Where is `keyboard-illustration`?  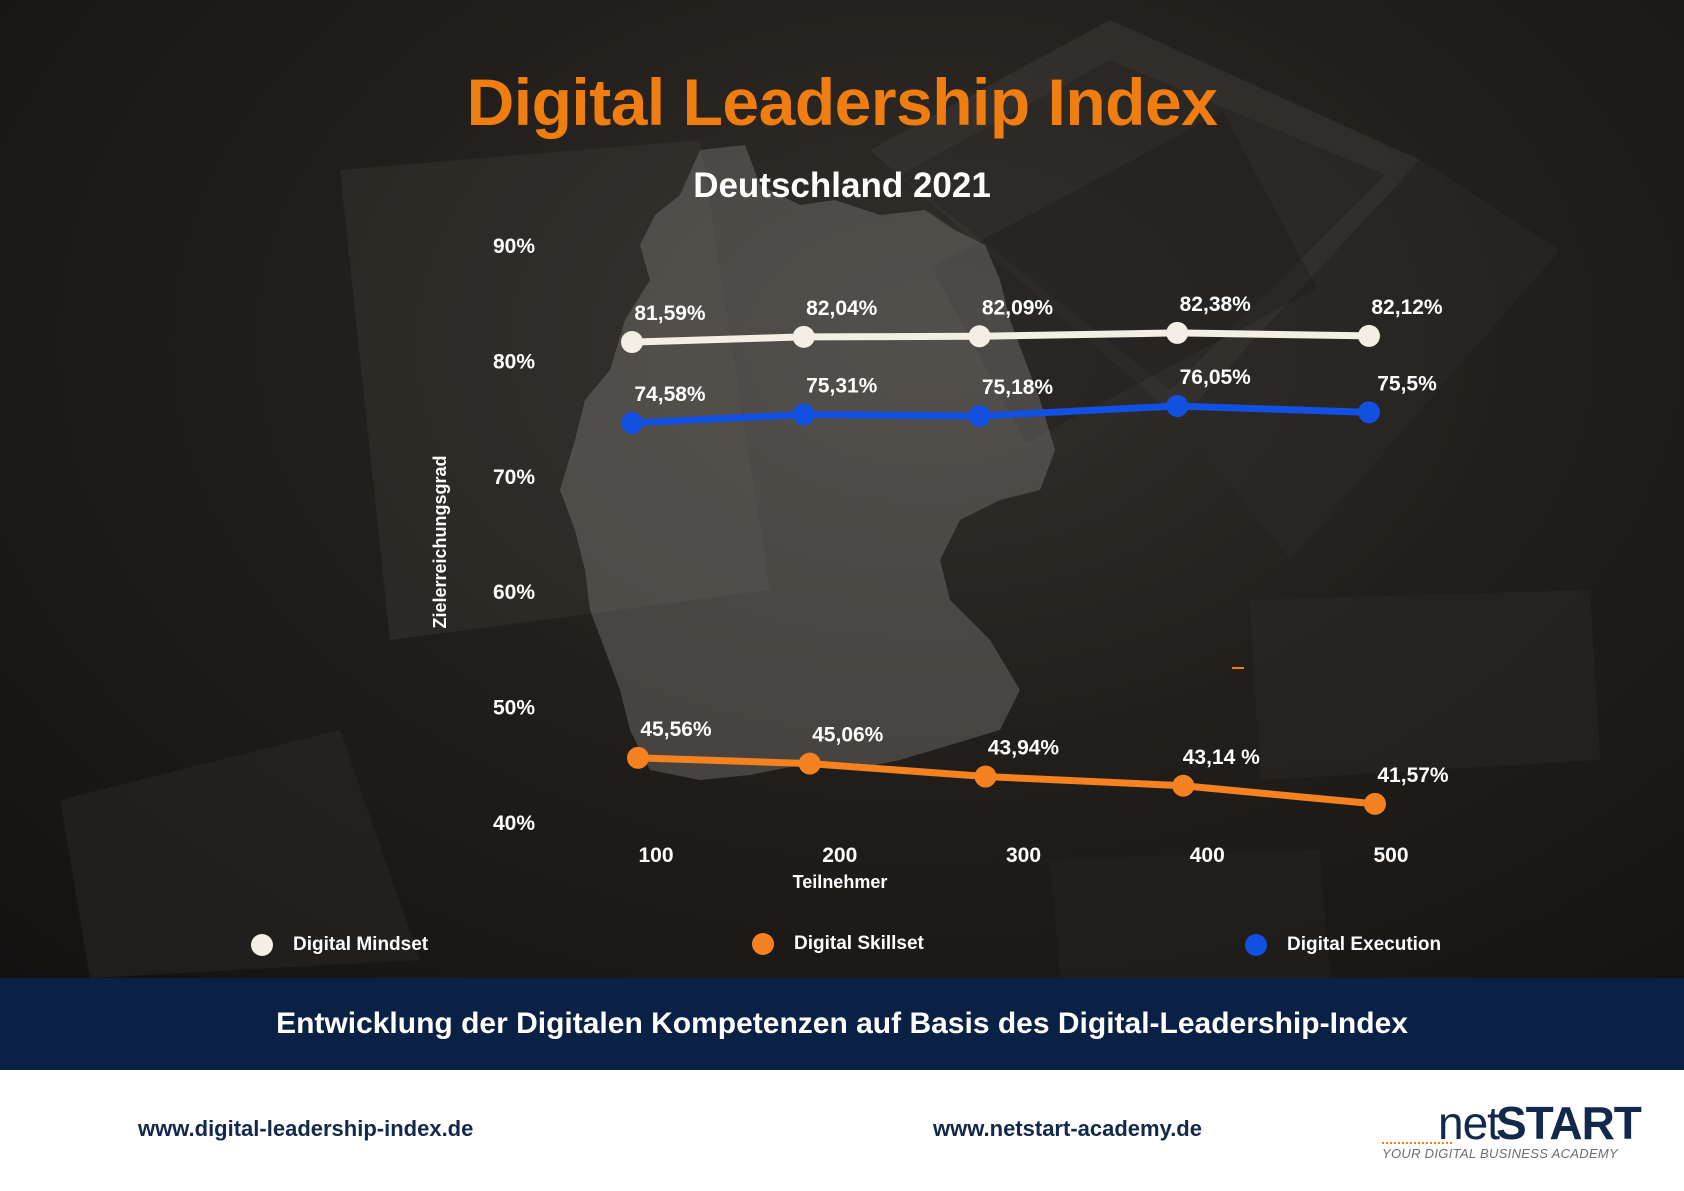
keyboard-illustration is located at coordinates (1124, 277).